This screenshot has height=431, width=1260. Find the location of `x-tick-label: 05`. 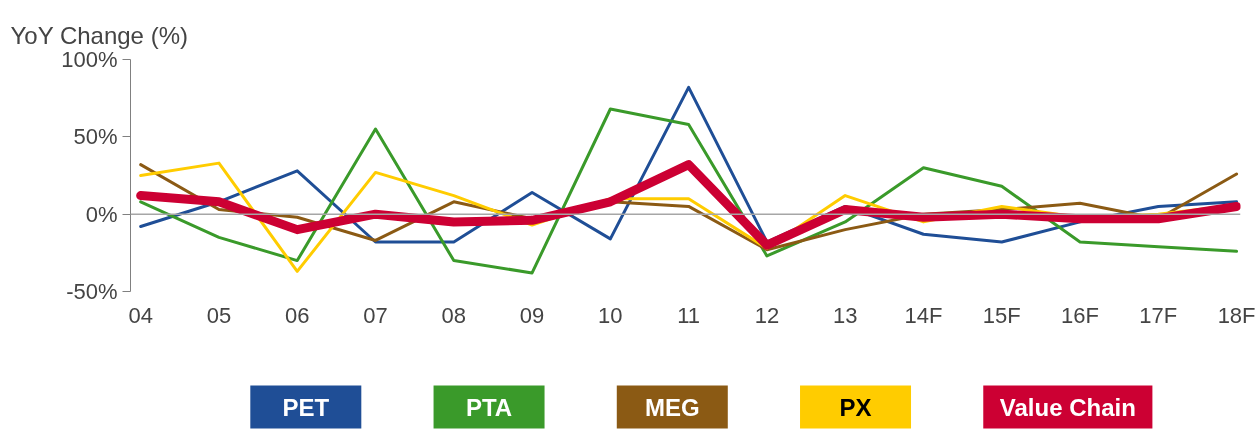

x-tick-label: 05 is located at coordinates (219, 315).